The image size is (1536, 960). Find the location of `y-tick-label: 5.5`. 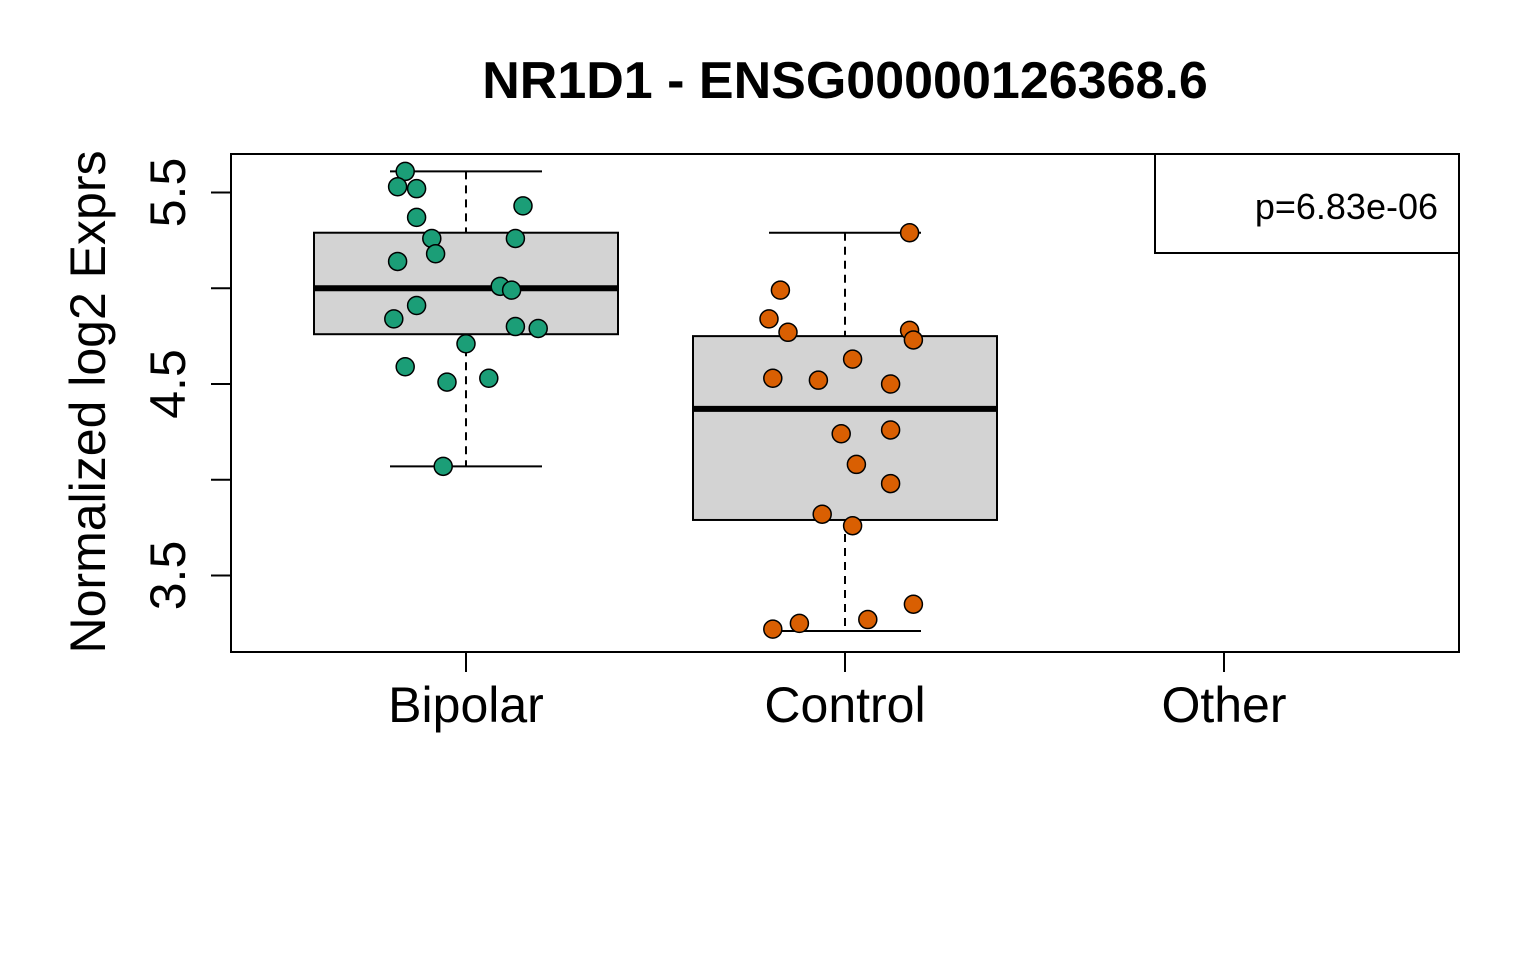

y-tick-label: 5.5 is located at coordinates (168, 193).